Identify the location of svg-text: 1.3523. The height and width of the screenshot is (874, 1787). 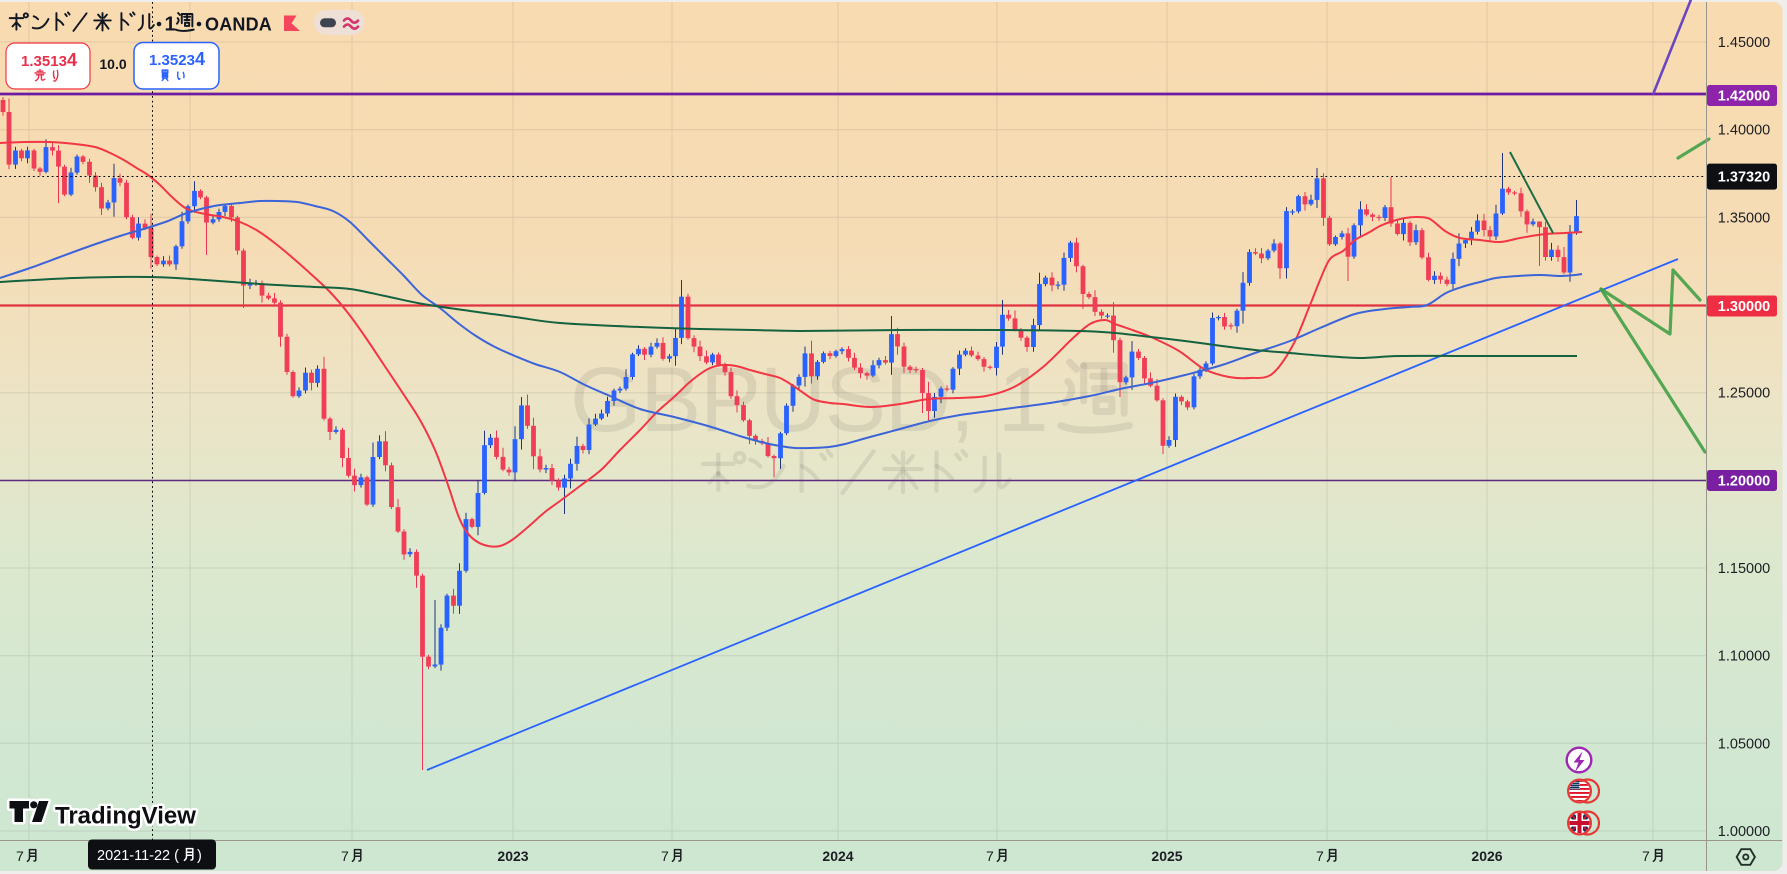
(172, 60).